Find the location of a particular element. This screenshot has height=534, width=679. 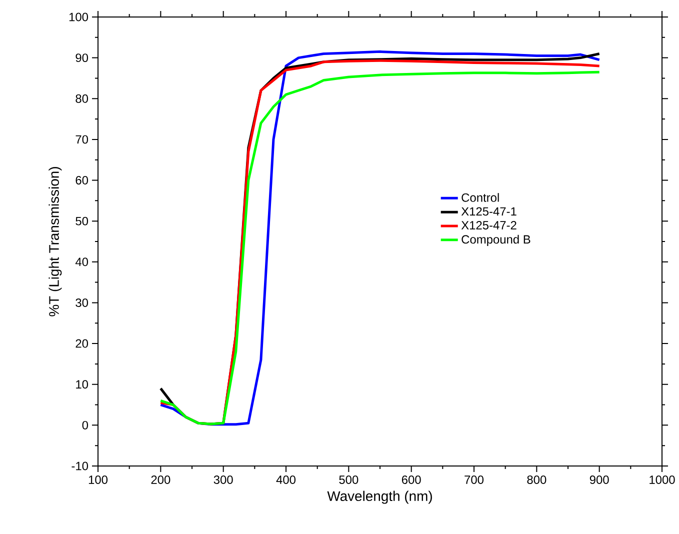

x-axis-title: Wavelength (nm) is located at coordinates (379, 497).